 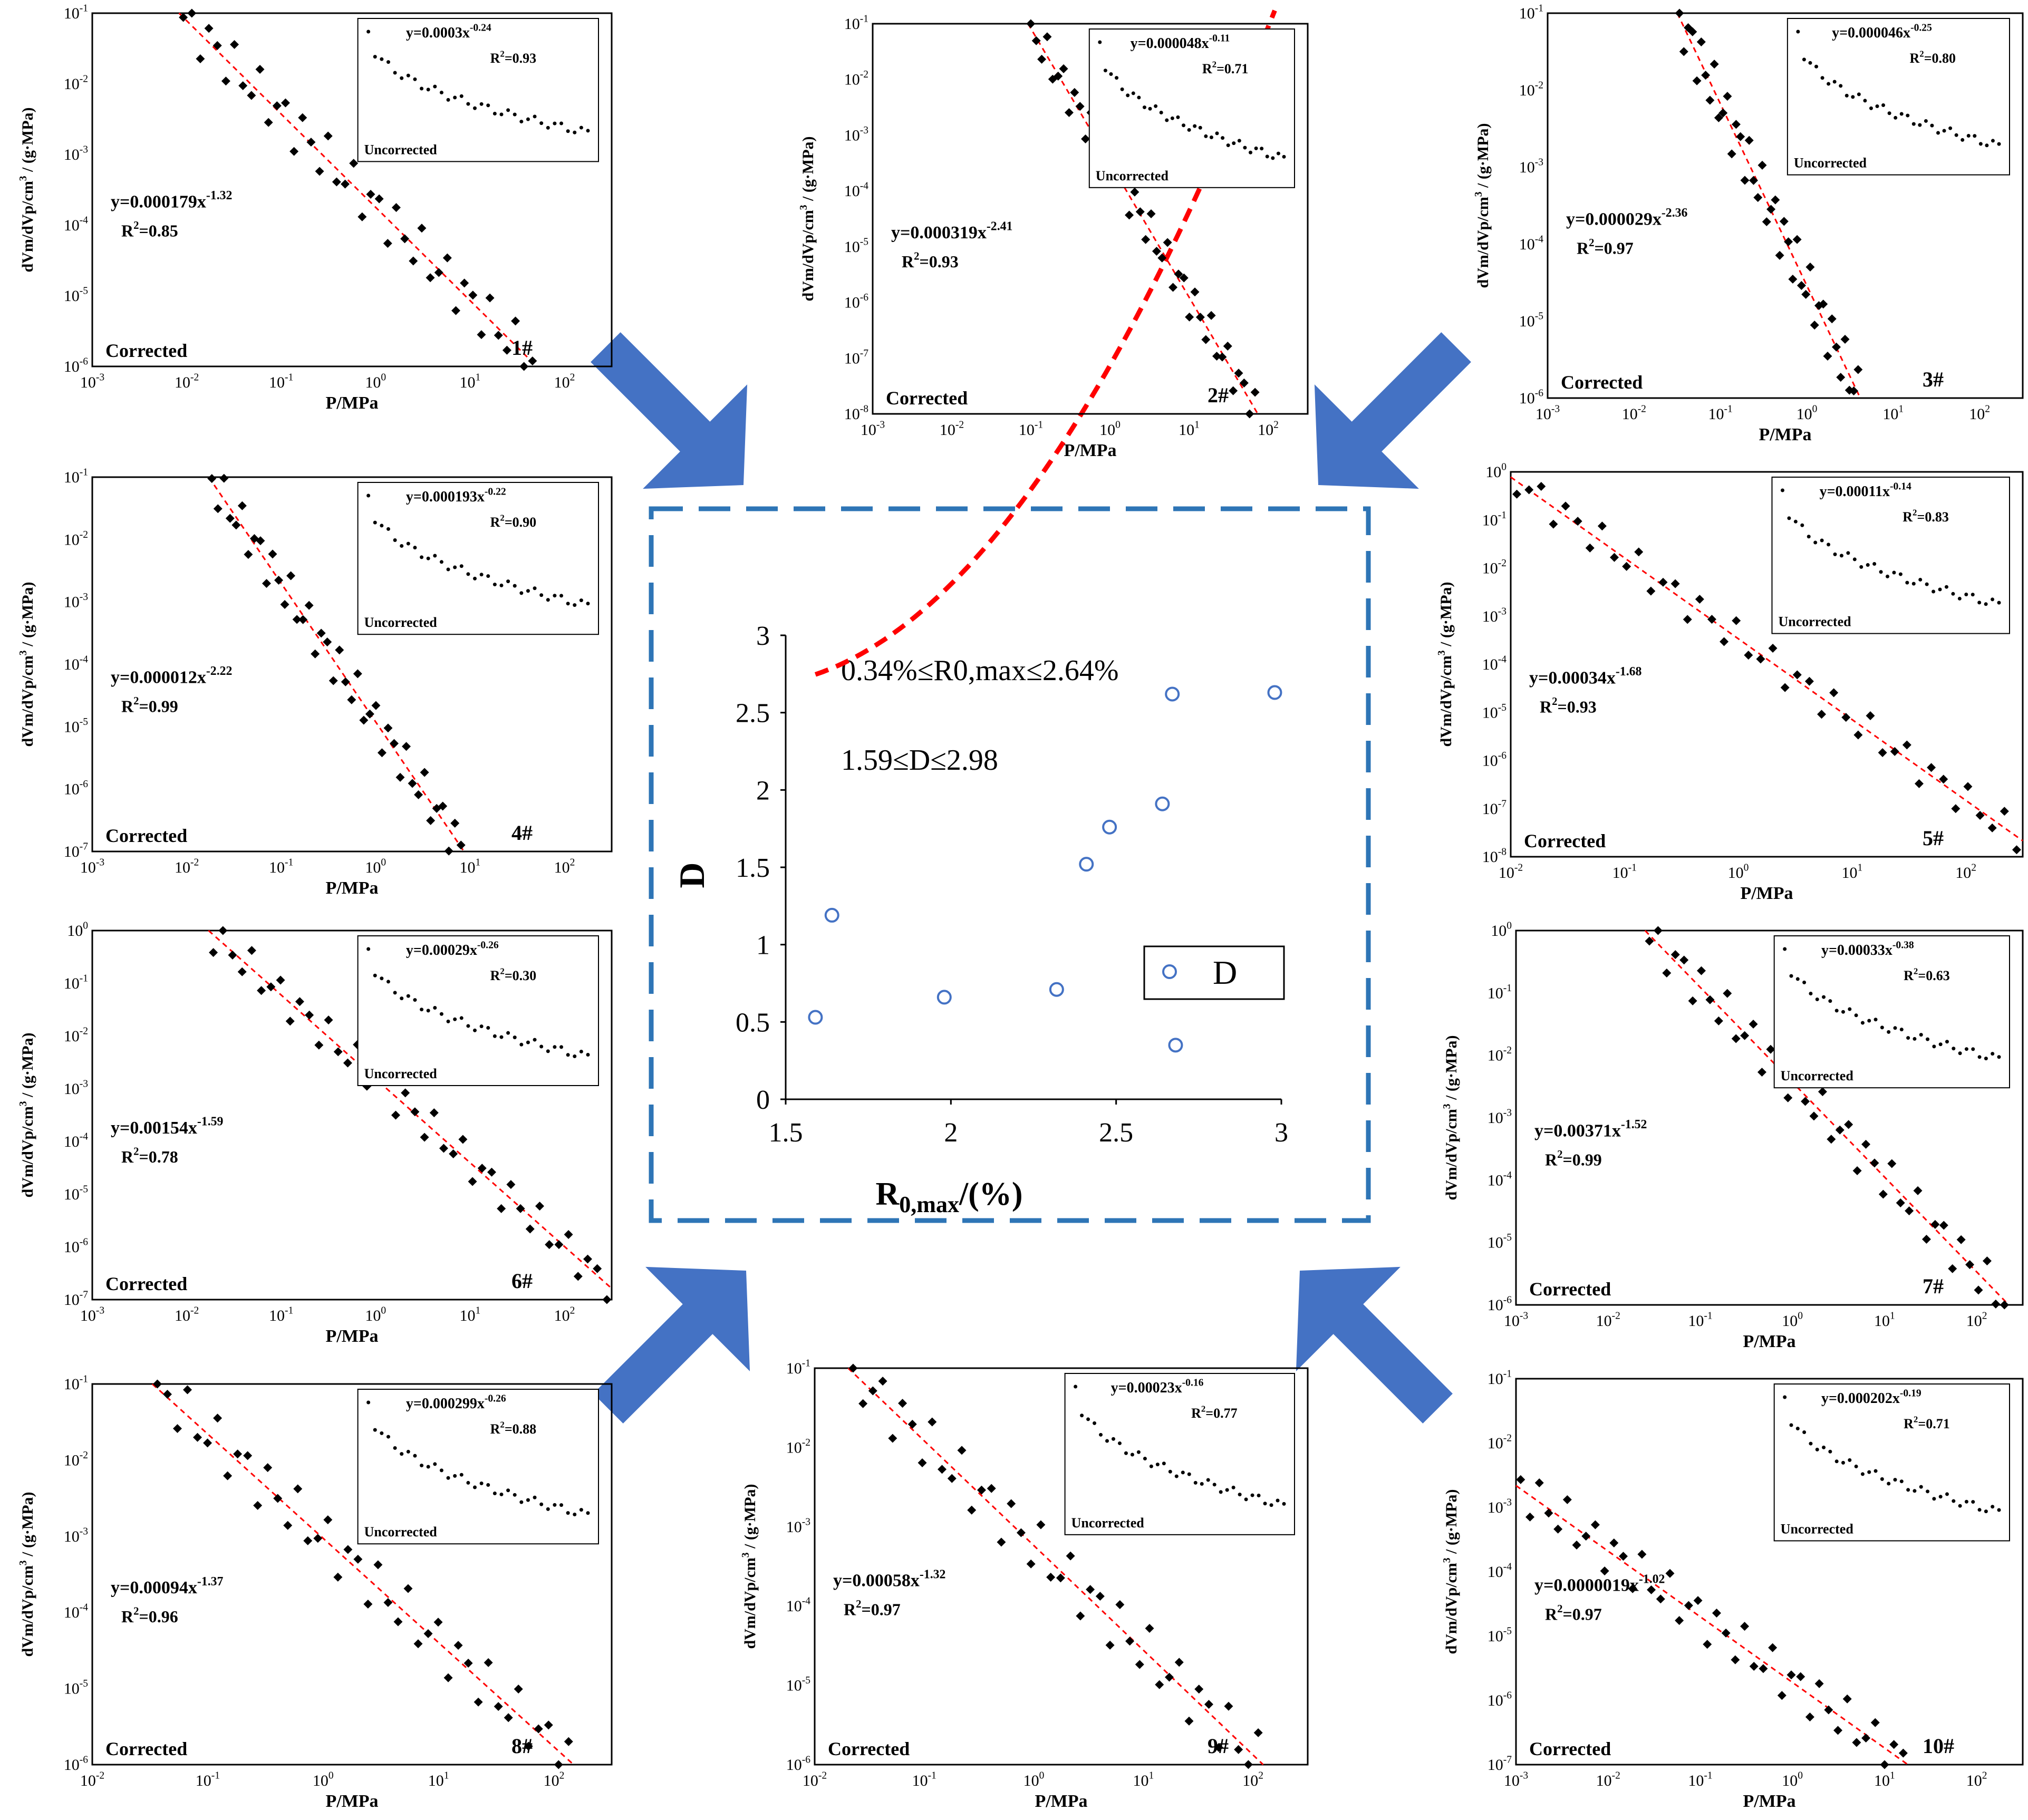 I want to click on panel-id: 4#, so click(x=522, y=833).